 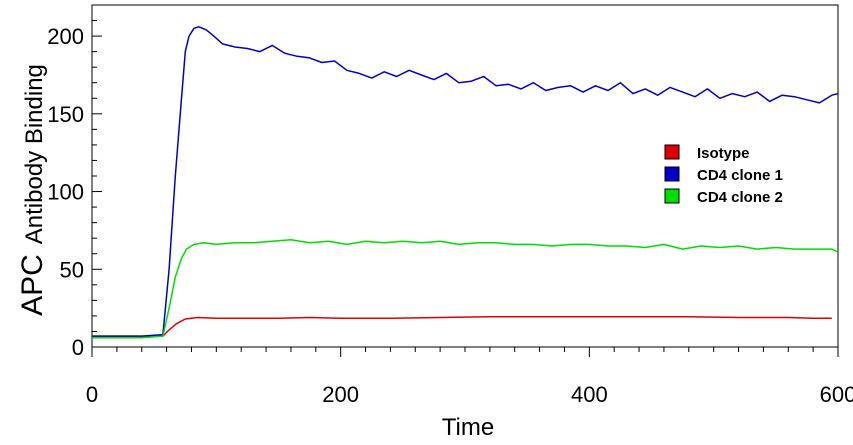 I want to click on x-tick-label: 600, so click(x=836, y=394).